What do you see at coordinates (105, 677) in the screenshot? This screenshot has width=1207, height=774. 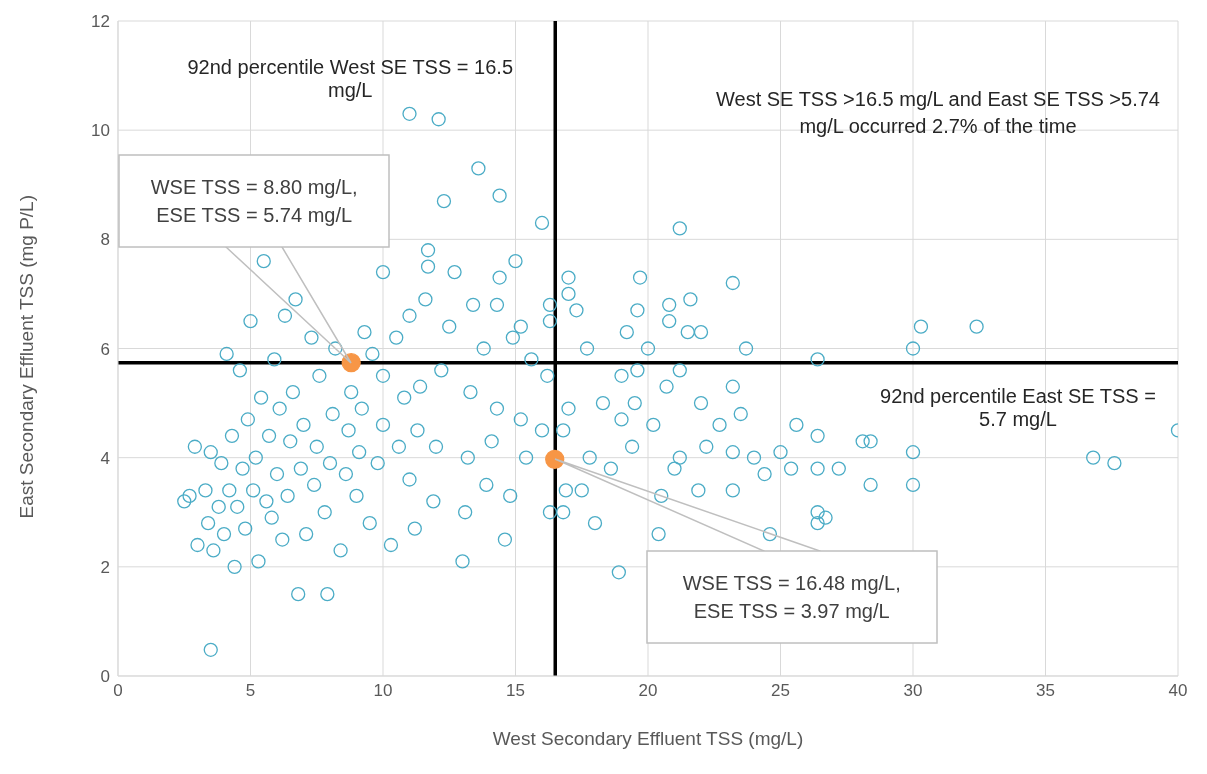 I see `y-tick-label: 0` at bounding box center [105, 677].